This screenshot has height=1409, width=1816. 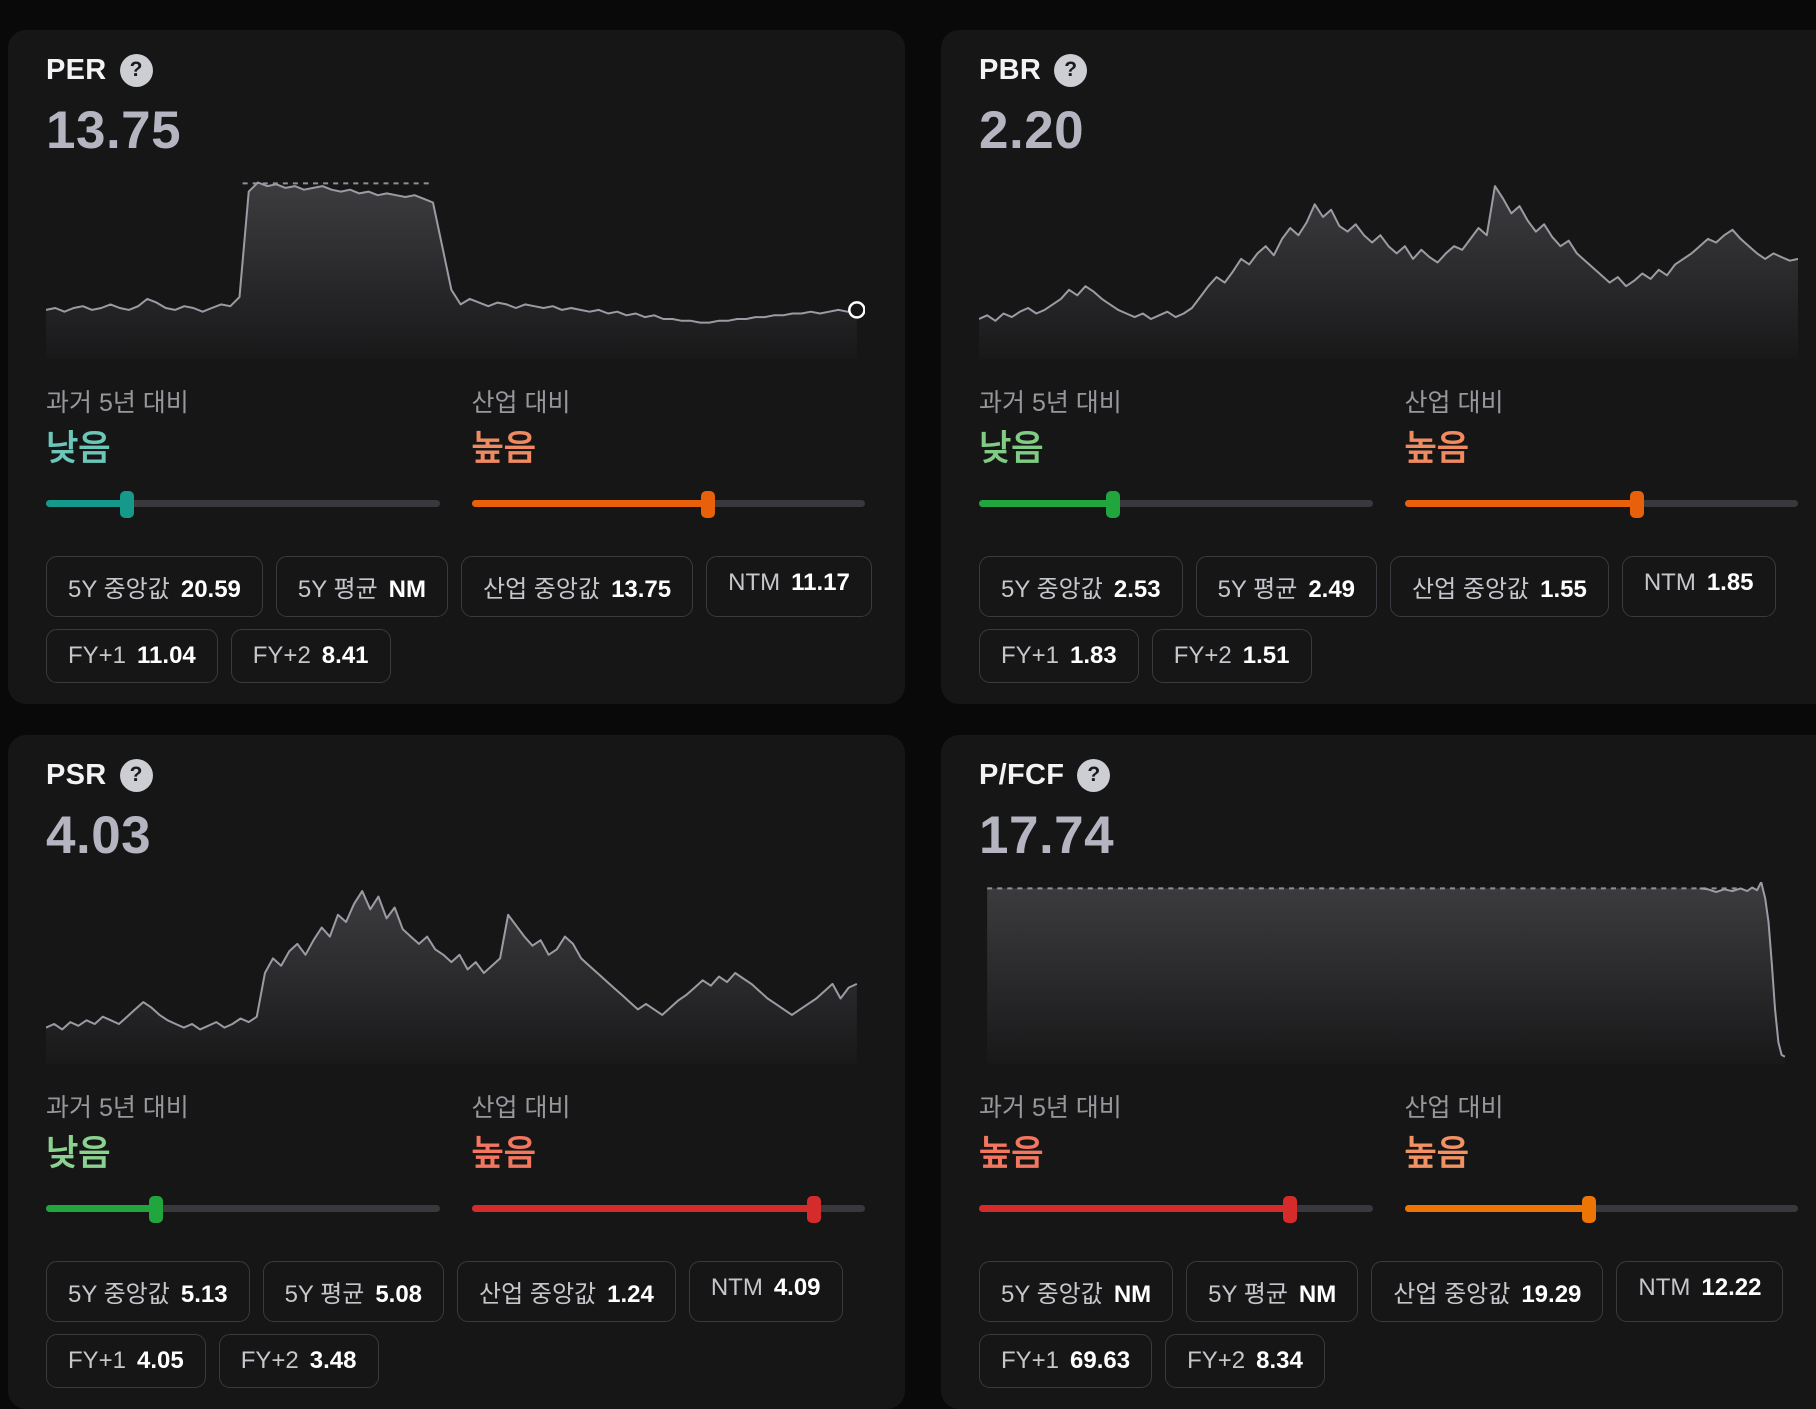 What do you see at coordinates (789, 587) in the screenshot?
I see `stat-chip: NTM 11.17` at bounding box center [789, 587].